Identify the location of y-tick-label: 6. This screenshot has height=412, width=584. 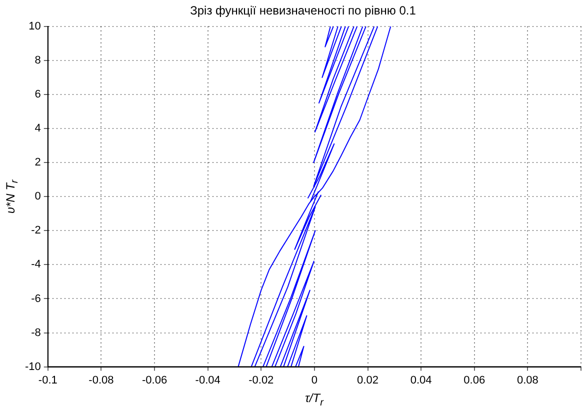
(37, 94).